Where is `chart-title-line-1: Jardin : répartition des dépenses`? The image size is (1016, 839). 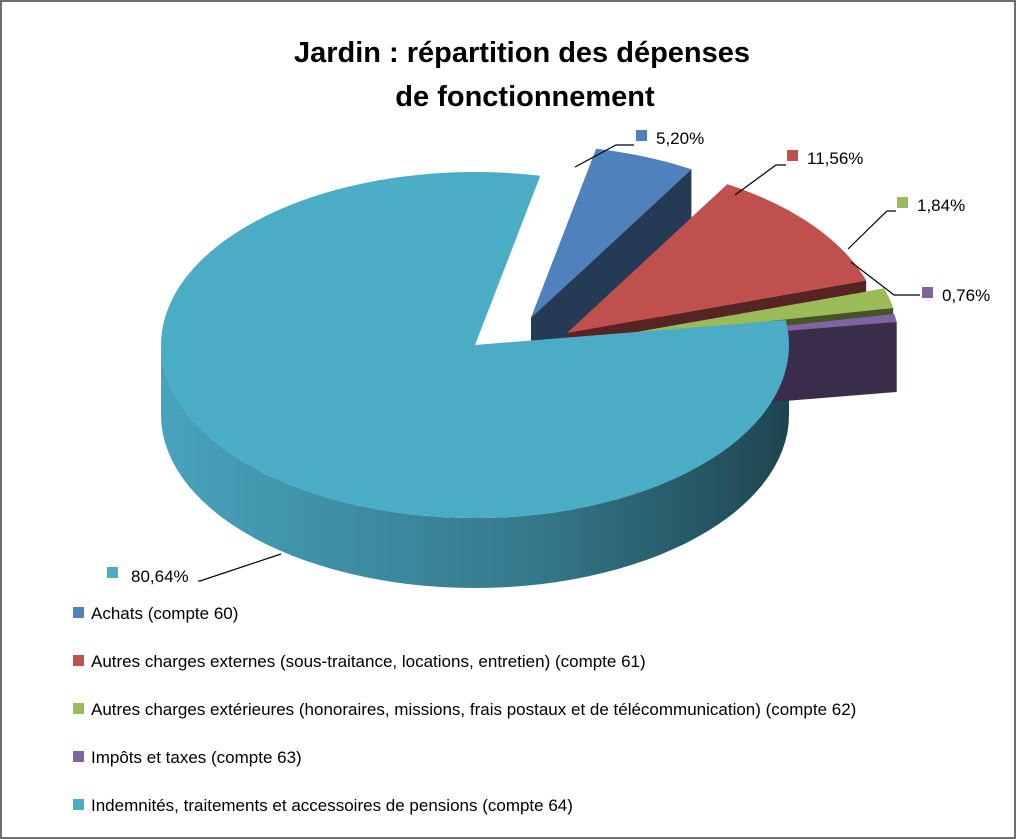
chart-title-line-1: Jardin : répartition des dépenses is located at coordinates (522, 53).